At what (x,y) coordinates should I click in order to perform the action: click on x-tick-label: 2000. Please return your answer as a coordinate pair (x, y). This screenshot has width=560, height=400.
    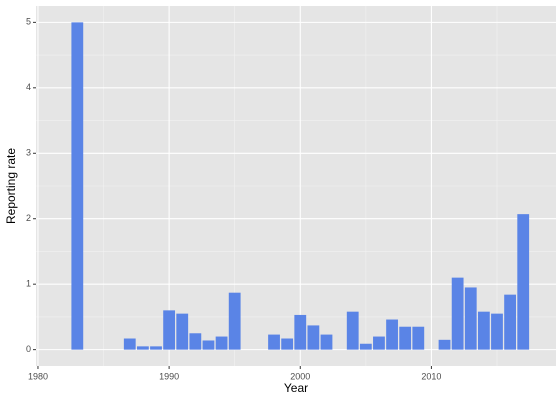
    Looking at the image, I should click on (300, 376).